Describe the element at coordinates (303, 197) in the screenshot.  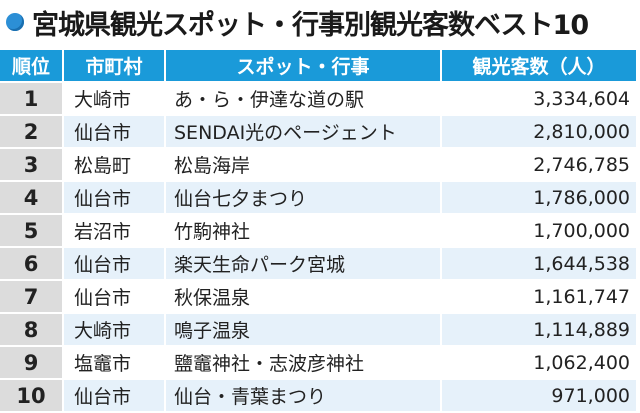
I see `cell-spot: 仙台七夕まつり` at that location.